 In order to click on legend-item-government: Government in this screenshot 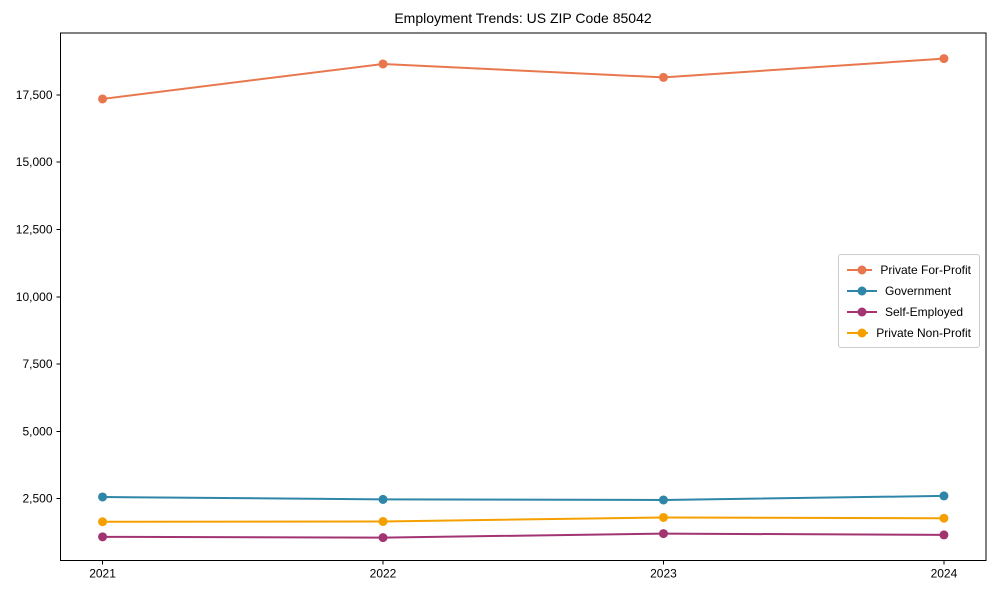, I will do `click(909, 290)`.